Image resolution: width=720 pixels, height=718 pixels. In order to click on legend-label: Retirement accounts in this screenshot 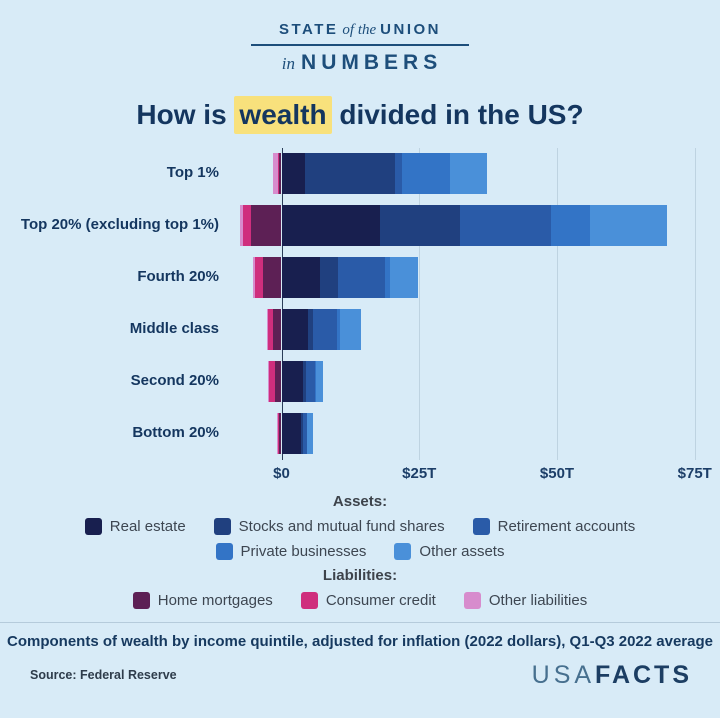, I will do `click(566, 526)`.